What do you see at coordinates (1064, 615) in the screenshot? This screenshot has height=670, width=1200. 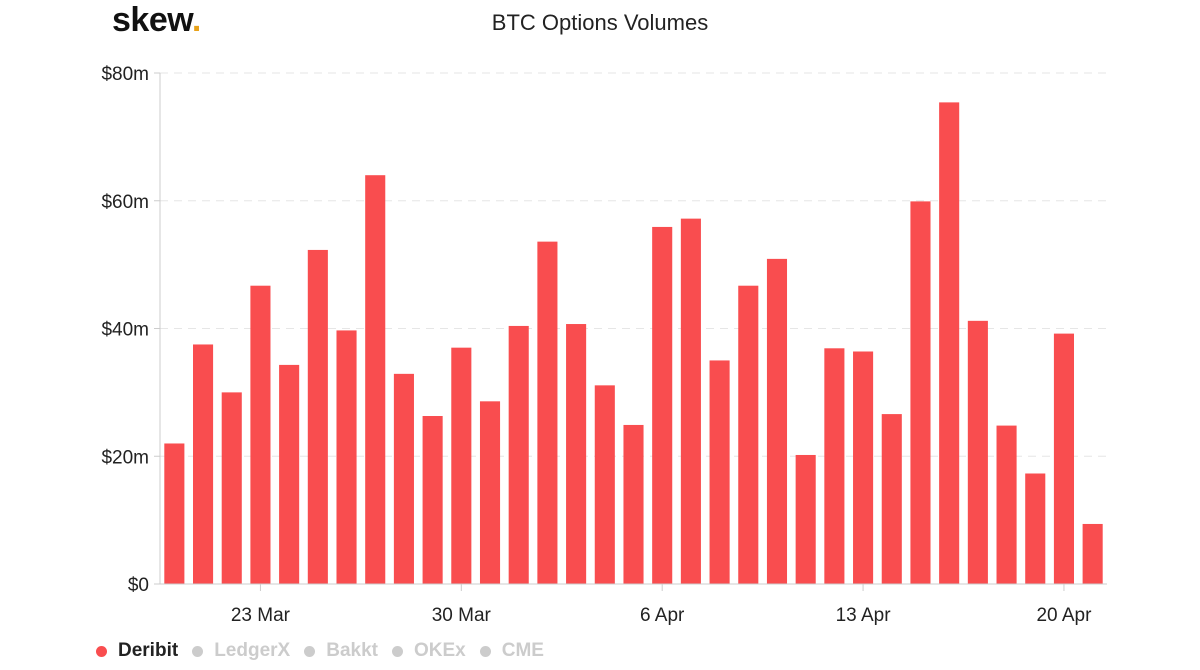 I see `x-tick-label: 20 Apr` at bounding box center [1064, 615].